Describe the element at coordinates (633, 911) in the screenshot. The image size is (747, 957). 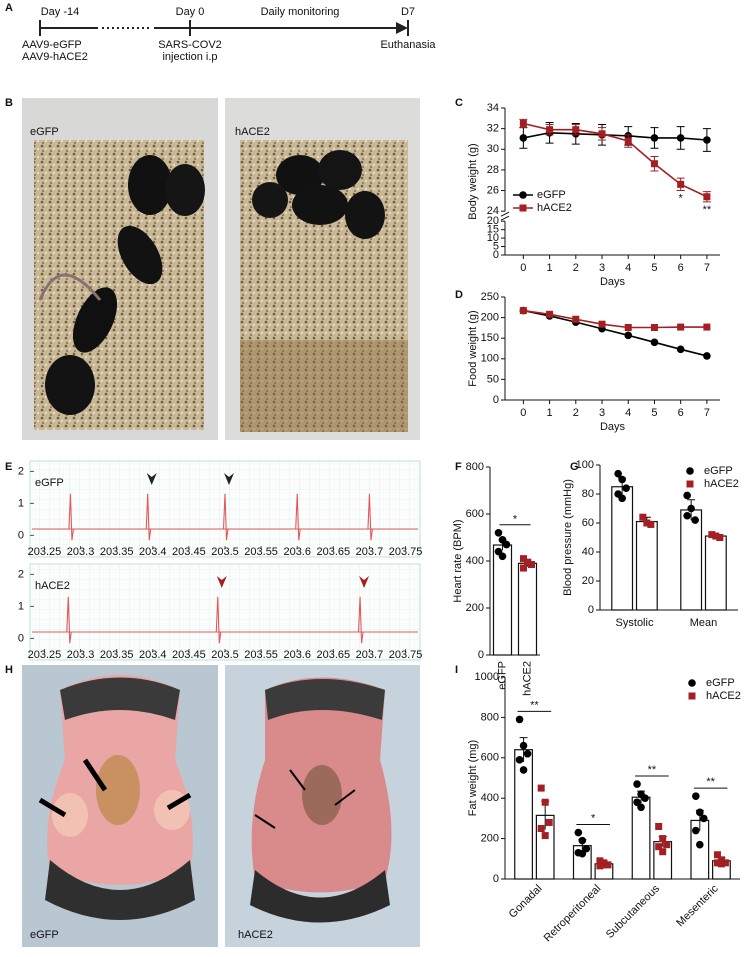
I see `x-tick-label: Subcutaneous` at that location.